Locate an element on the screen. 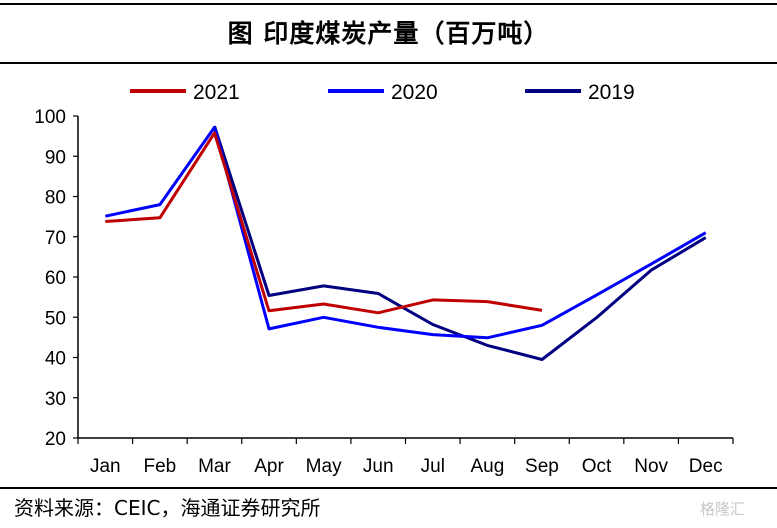  legend-label-2021: 2021 is located at coordinates (216, 92).